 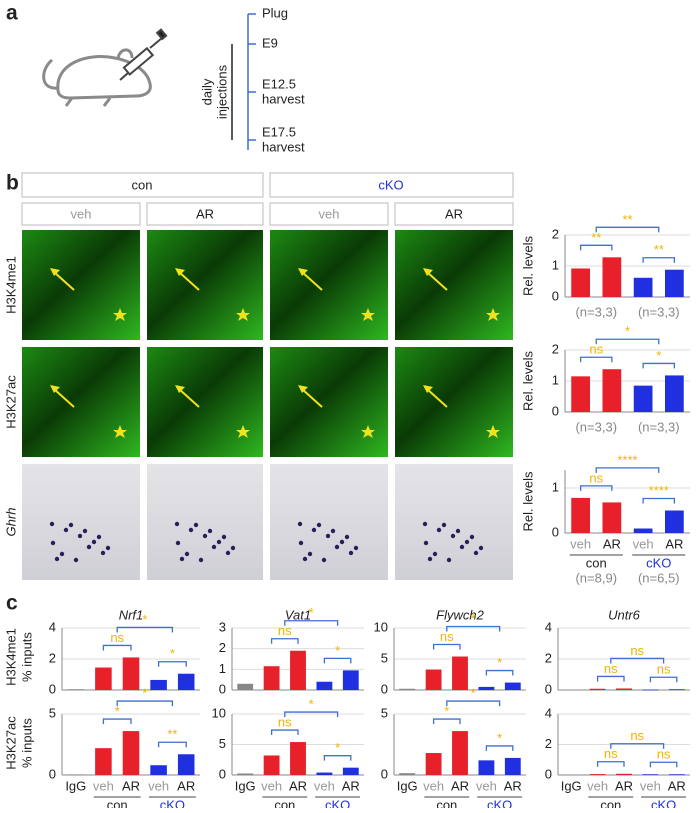 What do you see at coordinates (10, 743) in the screenshot?
I see `row-label: H3K27ac` at bounding box center [10, 743].